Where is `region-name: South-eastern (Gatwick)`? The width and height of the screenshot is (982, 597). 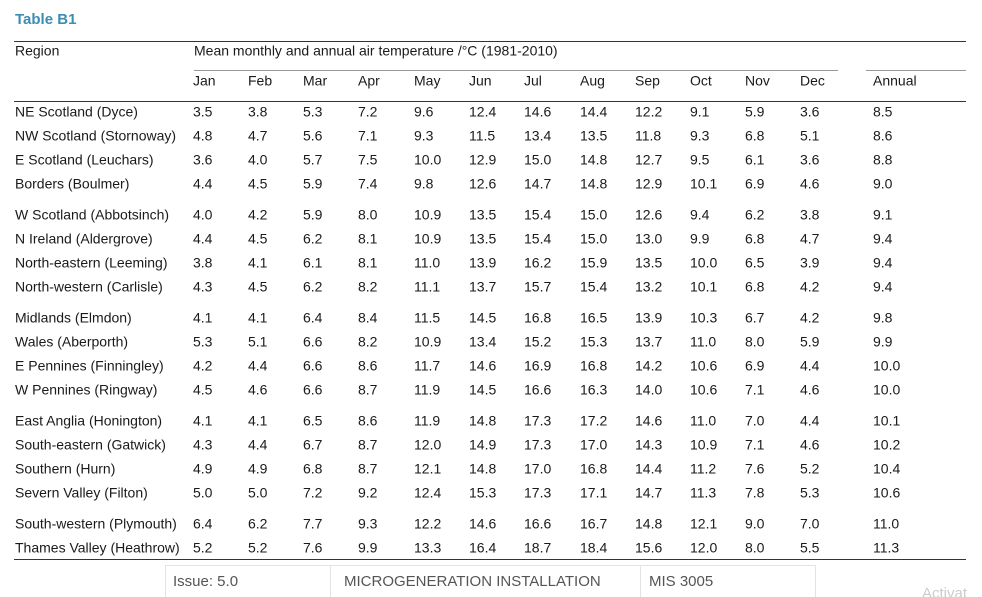 region-name: South-eastern (Gatwick) is located at coordinates (90, 445).